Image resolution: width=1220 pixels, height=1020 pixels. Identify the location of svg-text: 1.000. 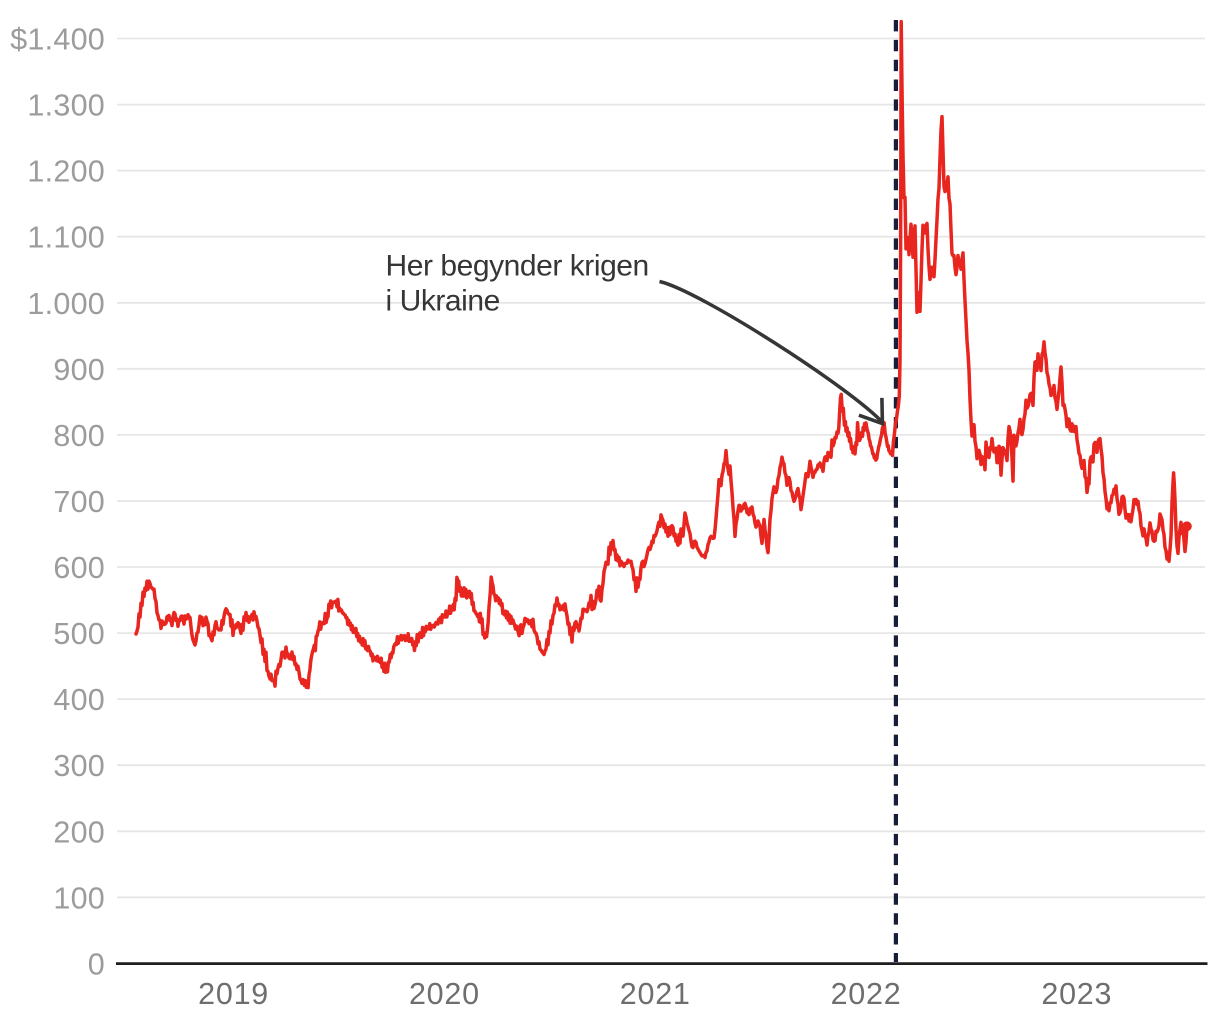
(66, 304).